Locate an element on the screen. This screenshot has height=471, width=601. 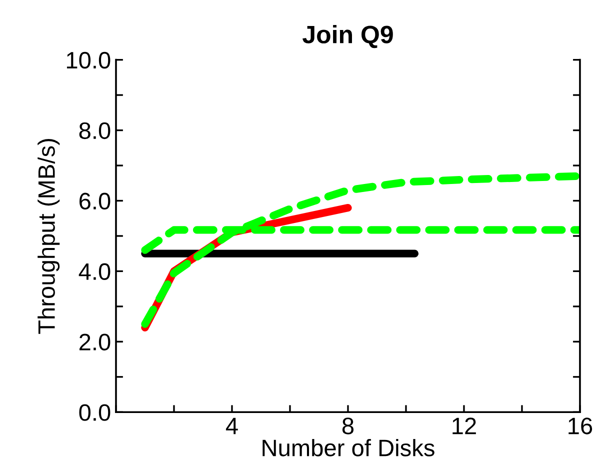
x-tick-label: 12 is located at coordinates (464, 426).